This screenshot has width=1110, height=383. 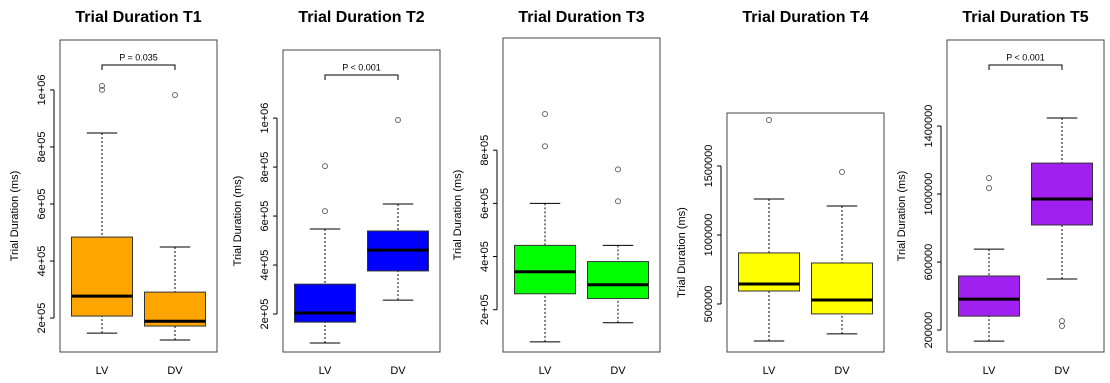 What do you see at coordinates (361, 17) in the screenshot?
I see `chart-title: Trial Duration T2` at bounding box center [361, 17].